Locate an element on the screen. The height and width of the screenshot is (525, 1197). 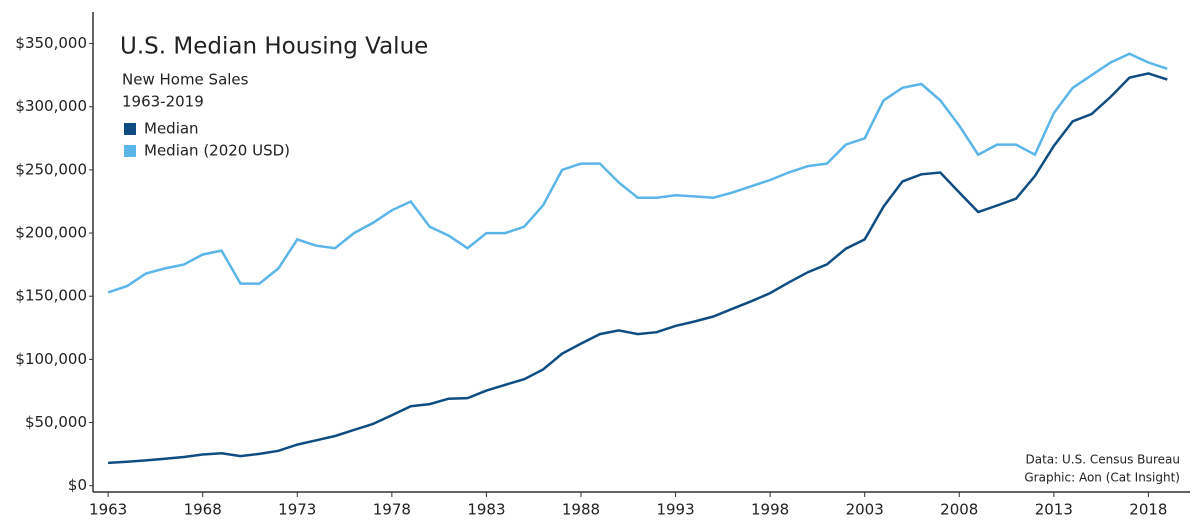
chart-subtitle: New Home Sales is located at coordinates (185, 80).